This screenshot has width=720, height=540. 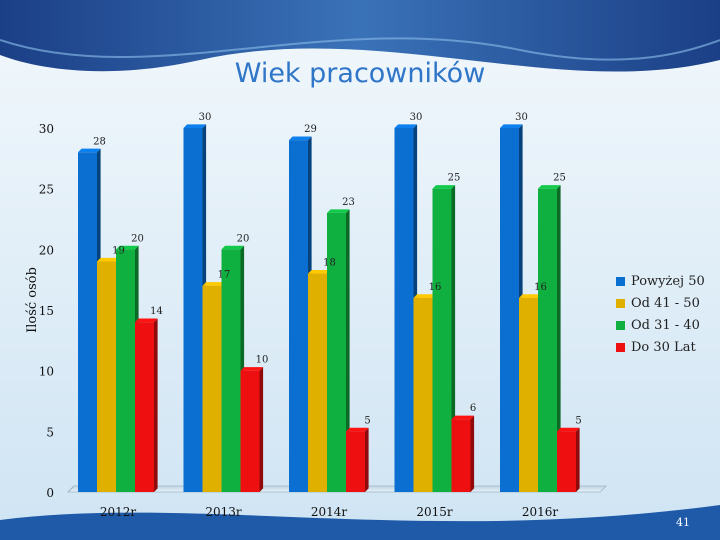 I want to click on data-label: 6, so click(x=473, y=408).